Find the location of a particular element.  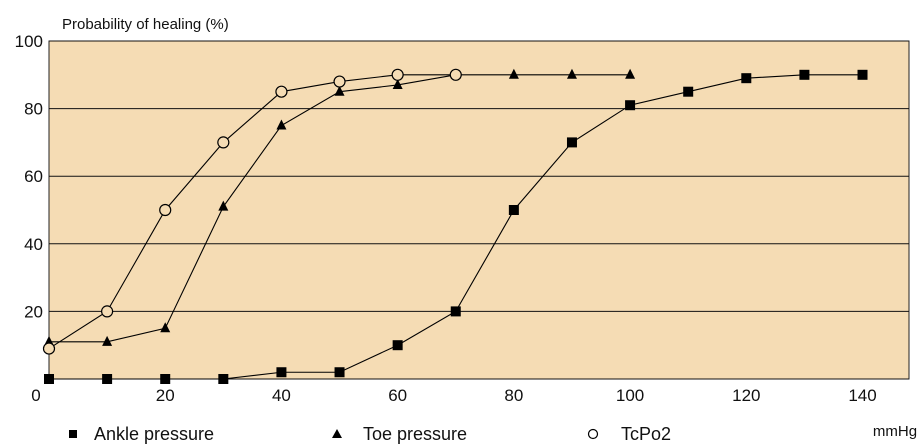

x-axis-ticks: 0 20 40 60 80 100 120 140 is located at coordinates (453, 395).